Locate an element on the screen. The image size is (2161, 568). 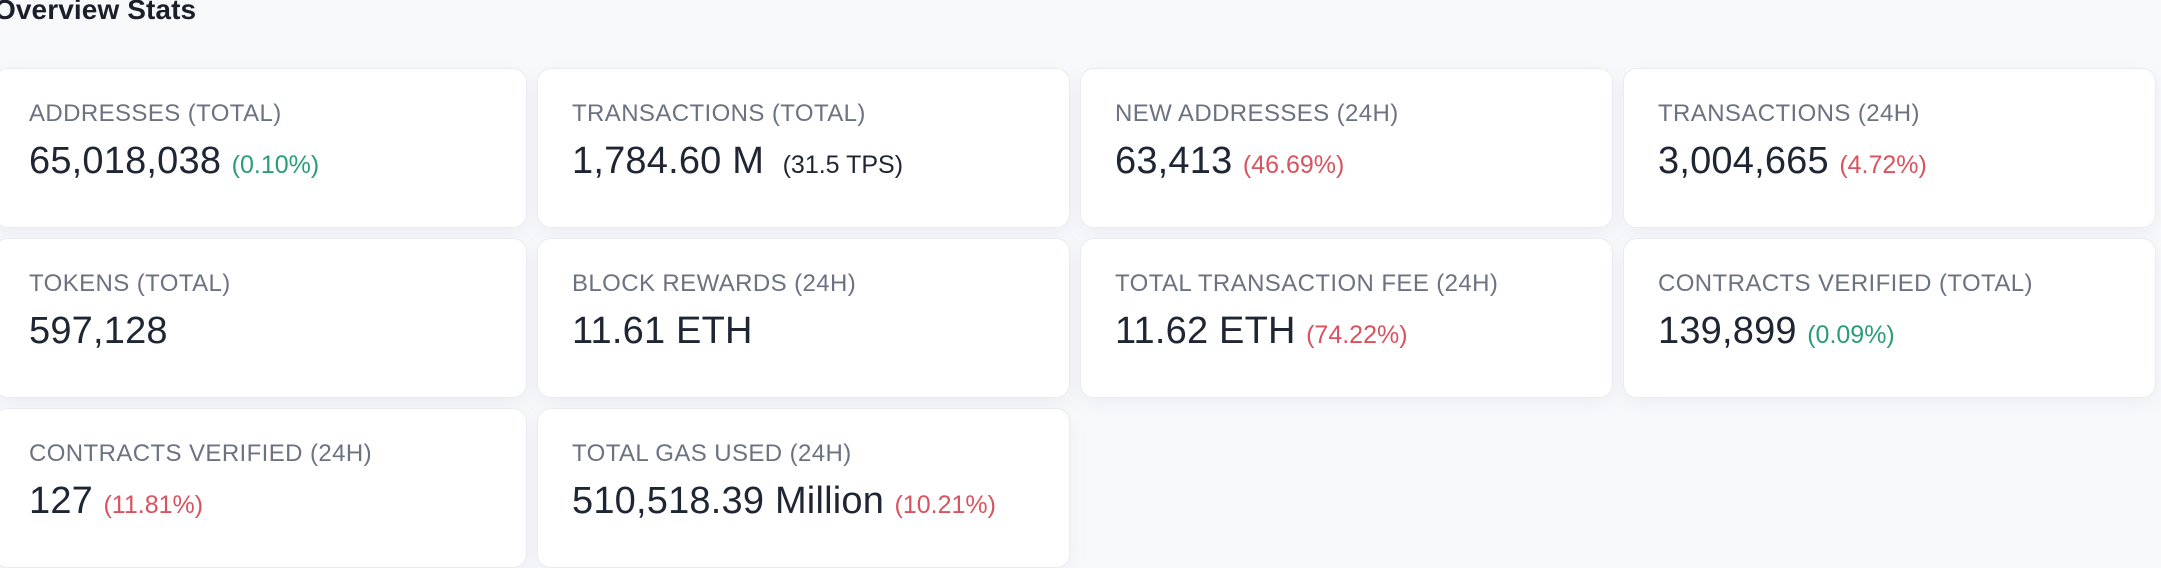
stat-card-new-addresses-24h: NEW ADDRESSES (24H) 63,413 (46.69%) is located at coordinates (1346, 148).